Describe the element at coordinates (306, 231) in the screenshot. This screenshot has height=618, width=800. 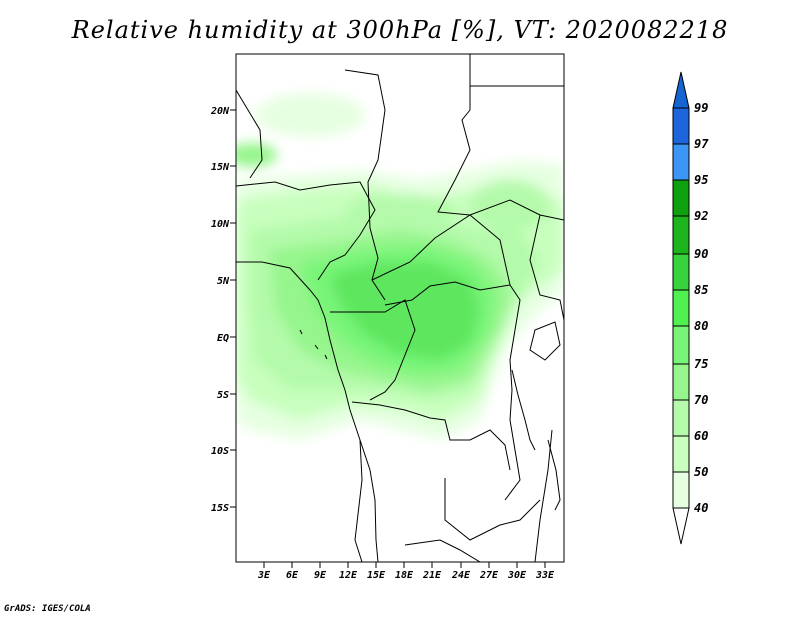
I see `nigeria-cameroon-border` at that location.